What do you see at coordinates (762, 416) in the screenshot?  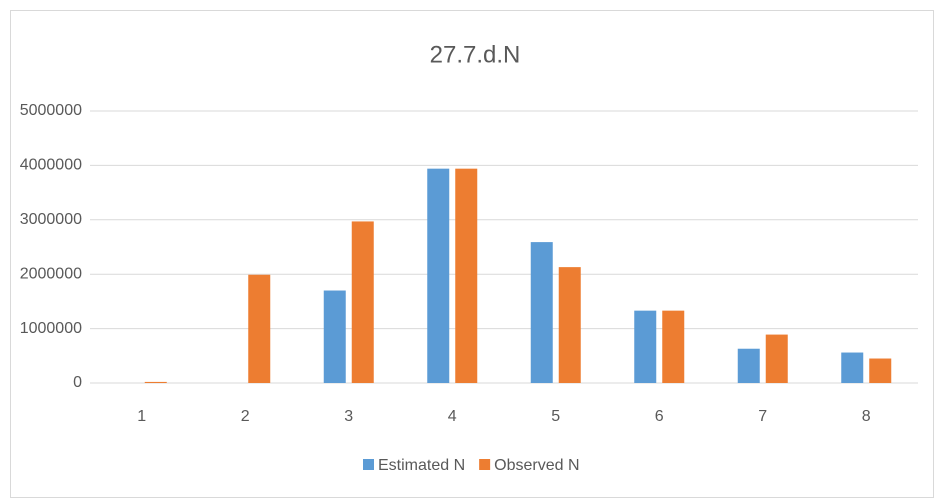 I see `x-tick-label: 7` at bounding box center [762, 416].